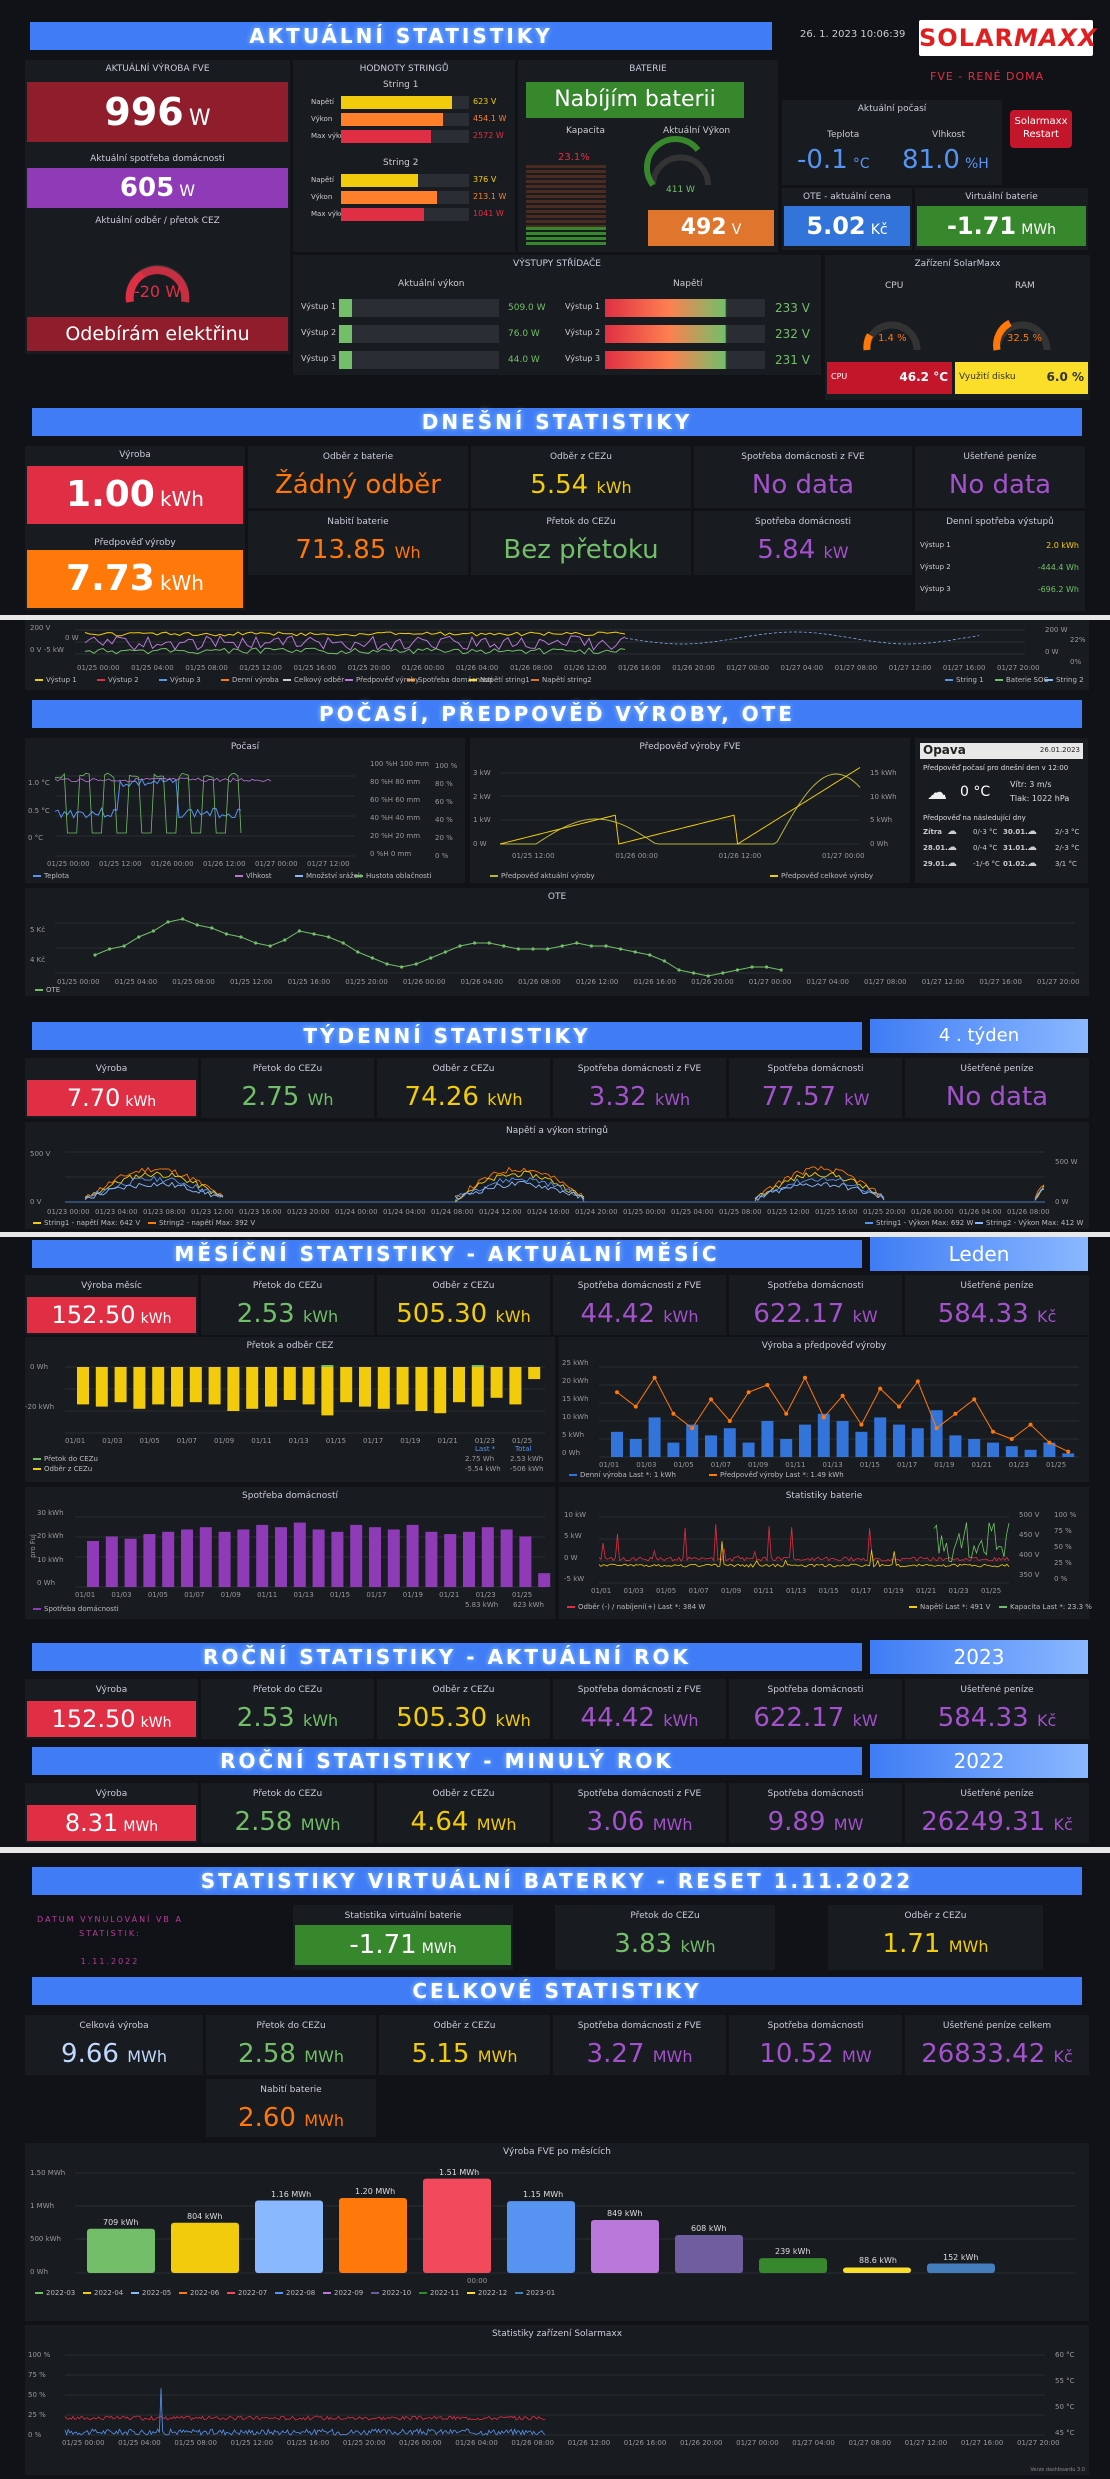 This screenshot has height=2479, width=1110. I want to click on legend-item: 2022-07, so click(247, 2293).